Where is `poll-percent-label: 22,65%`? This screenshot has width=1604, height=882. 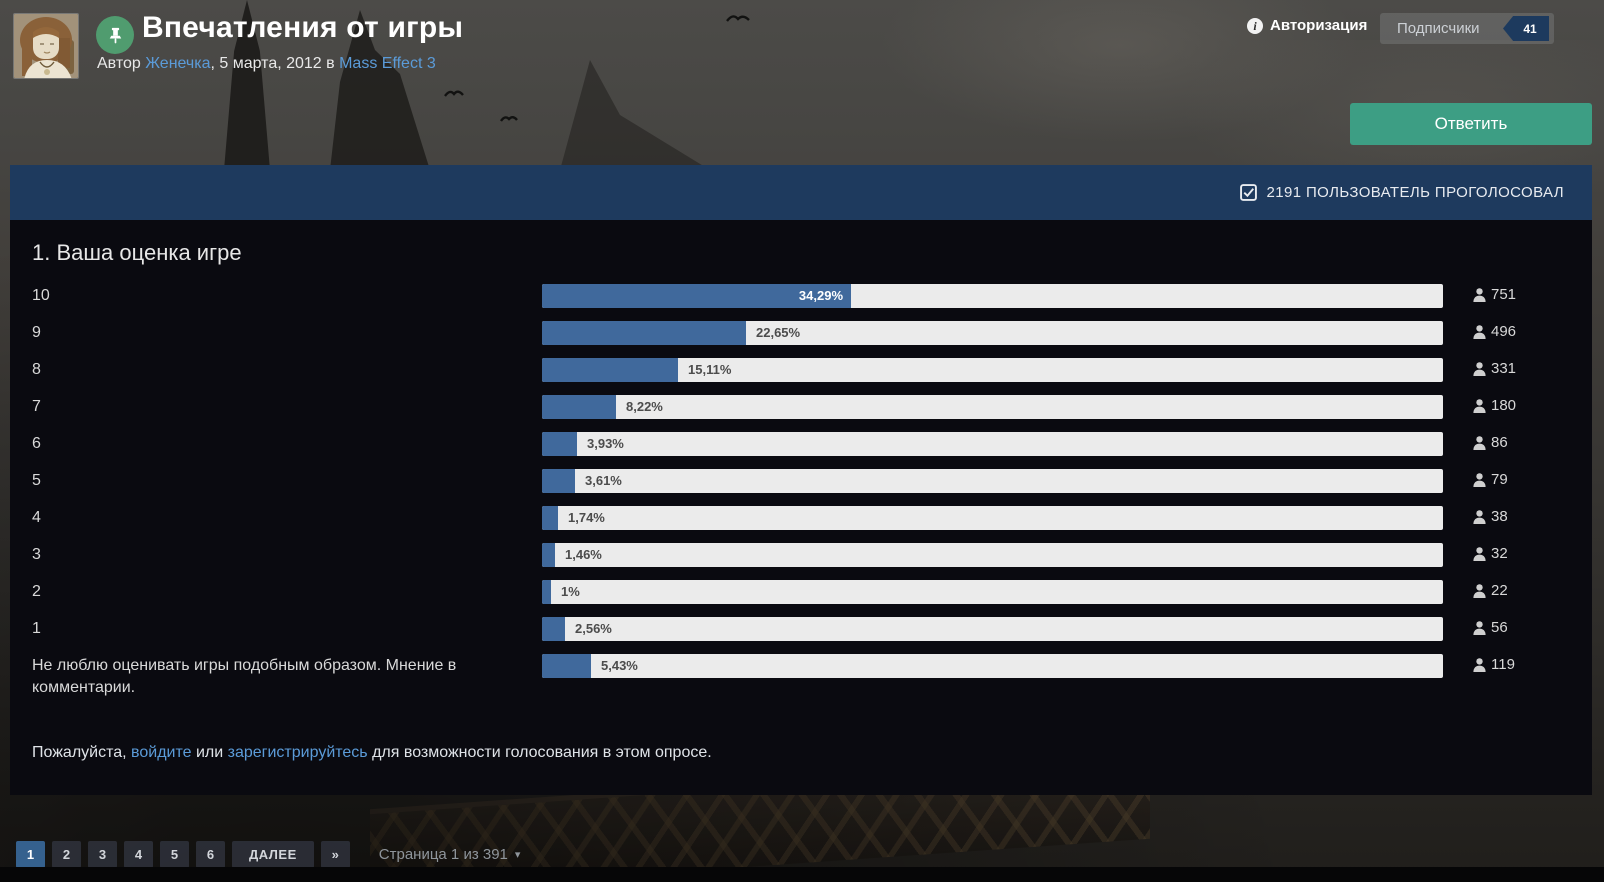 poll-percent-label: 22,65% is located at coordinates (778, 332).